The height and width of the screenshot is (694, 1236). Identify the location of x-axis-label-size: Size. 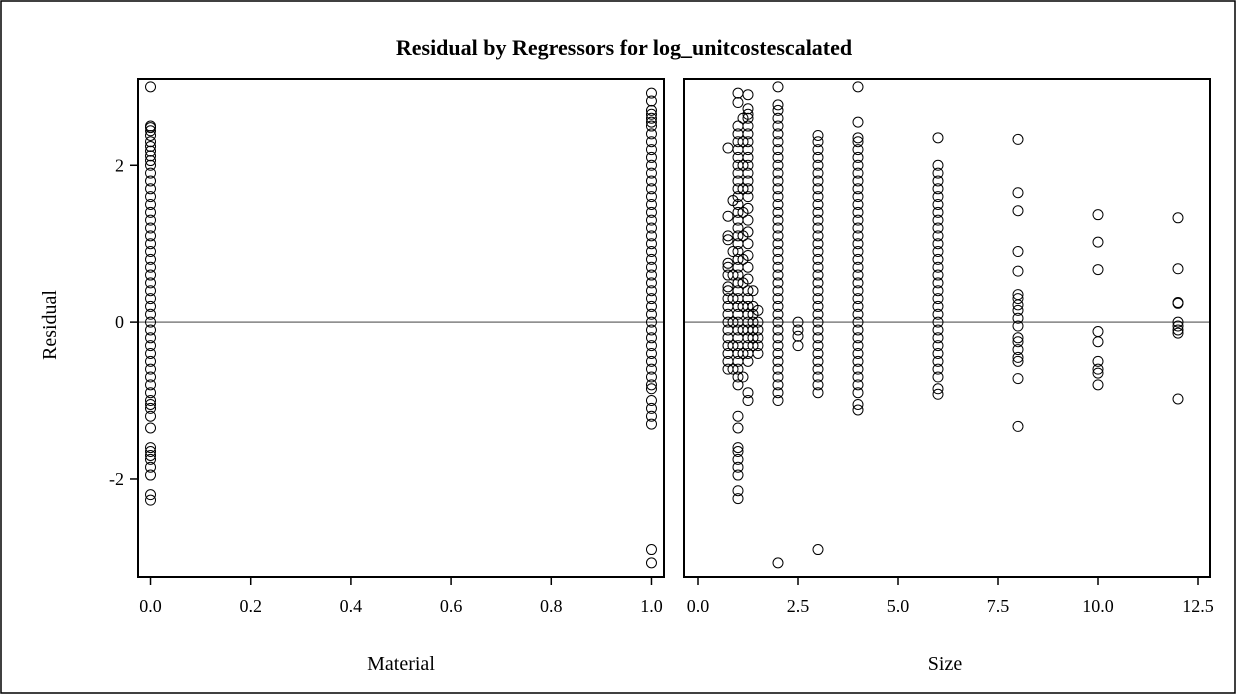
(945, 664).